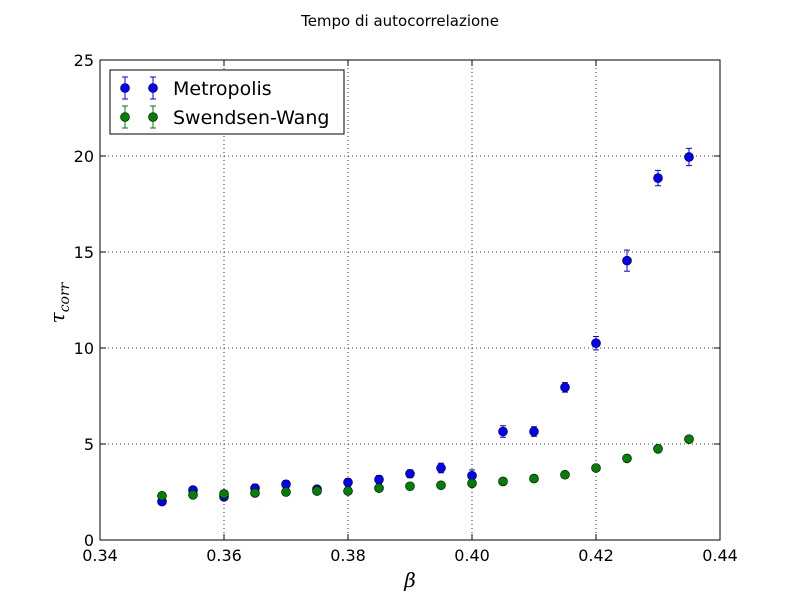 This screenshot has height=600, width=800. I want to click on y-tick-label: 15, so click(84, 252).